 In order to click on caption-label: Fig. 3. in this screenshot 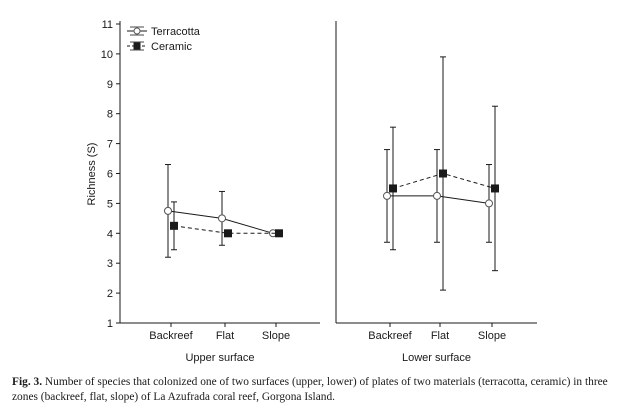, I will do `click(27, 382)`.